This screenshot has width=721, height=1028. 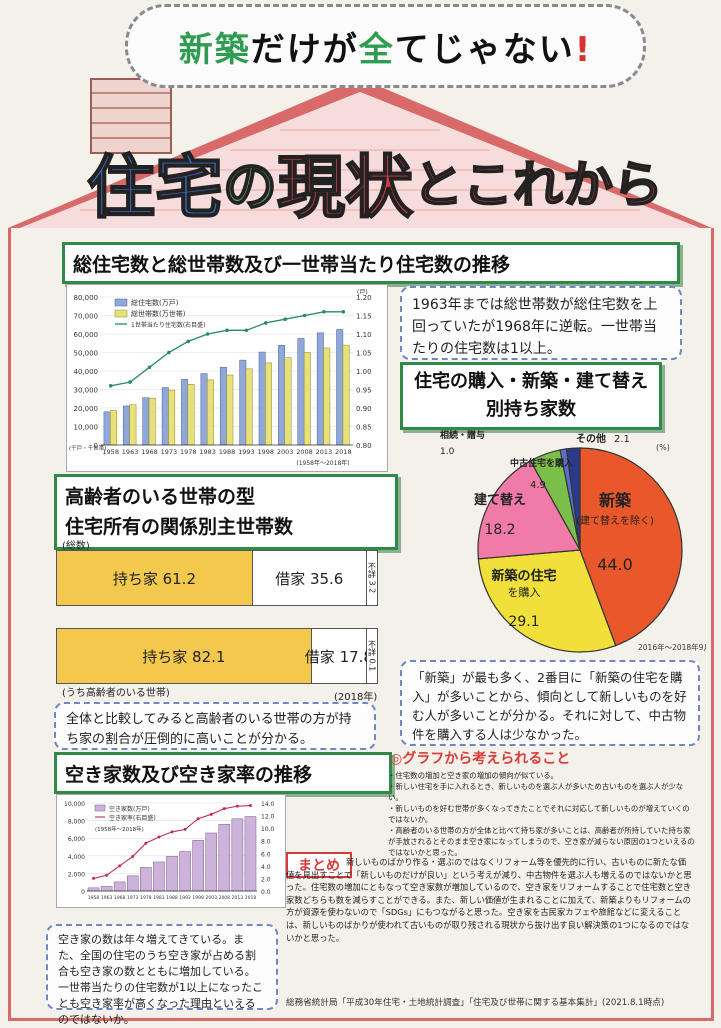 What do you see at coordinates (309, 578) in the screenshot?
I see `total-bar-segment: 借家 35.6` at bounding box center [309, 578].